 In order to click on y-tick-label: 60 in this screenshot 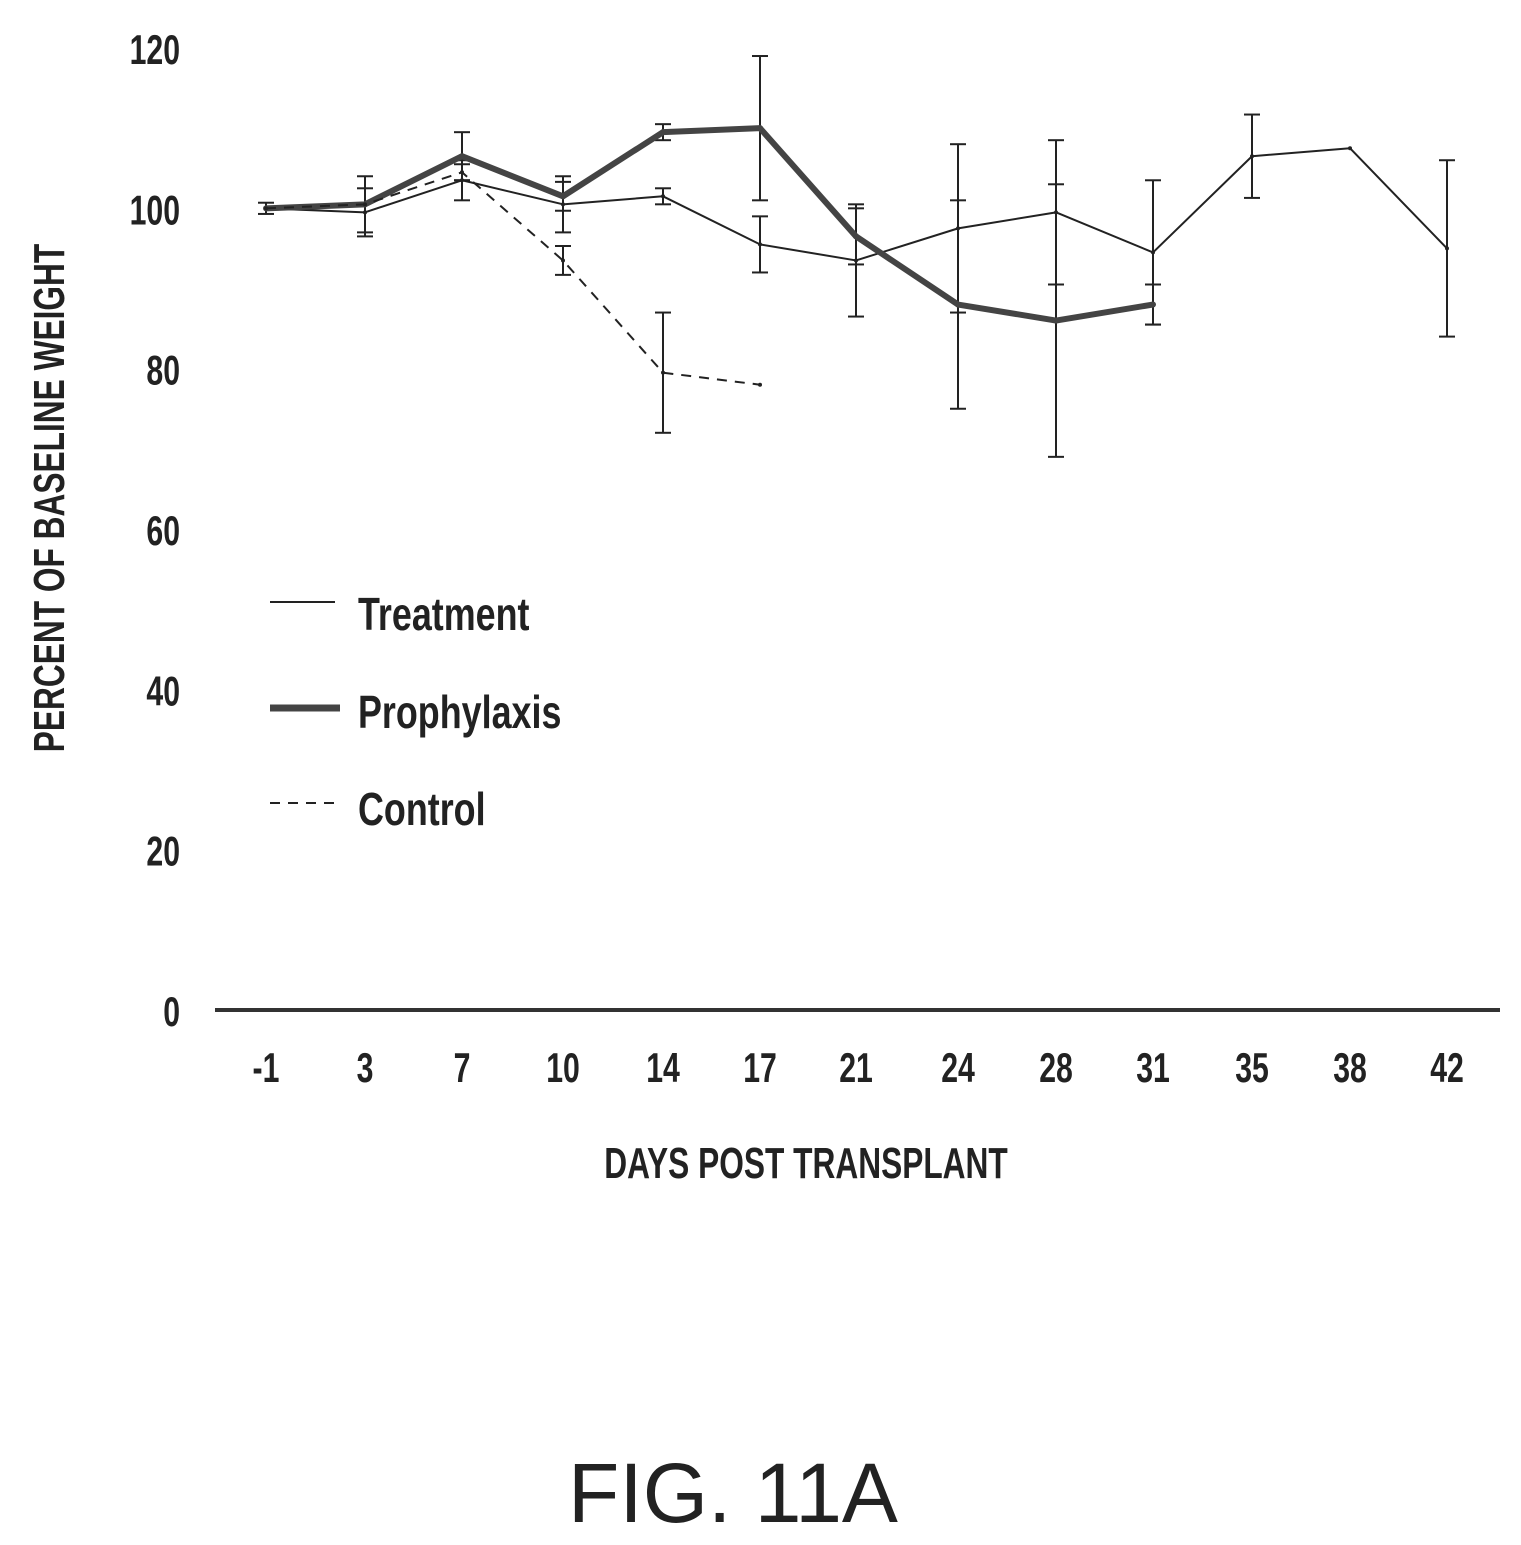, I will do `click(163, 530)`.